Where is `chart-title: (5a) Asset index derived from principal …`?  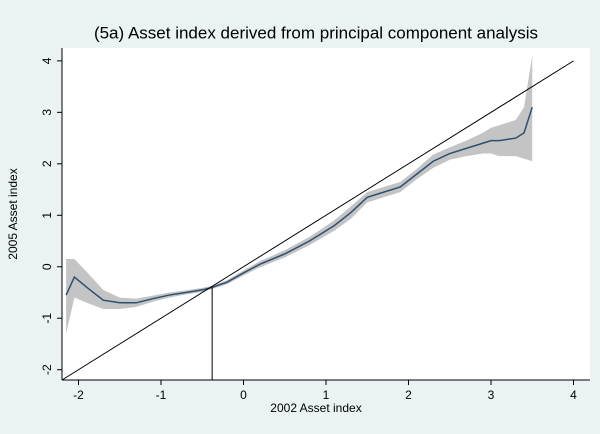
chart-title: (5a) Asset index derived from principal … is located at coordinates (316, 32).